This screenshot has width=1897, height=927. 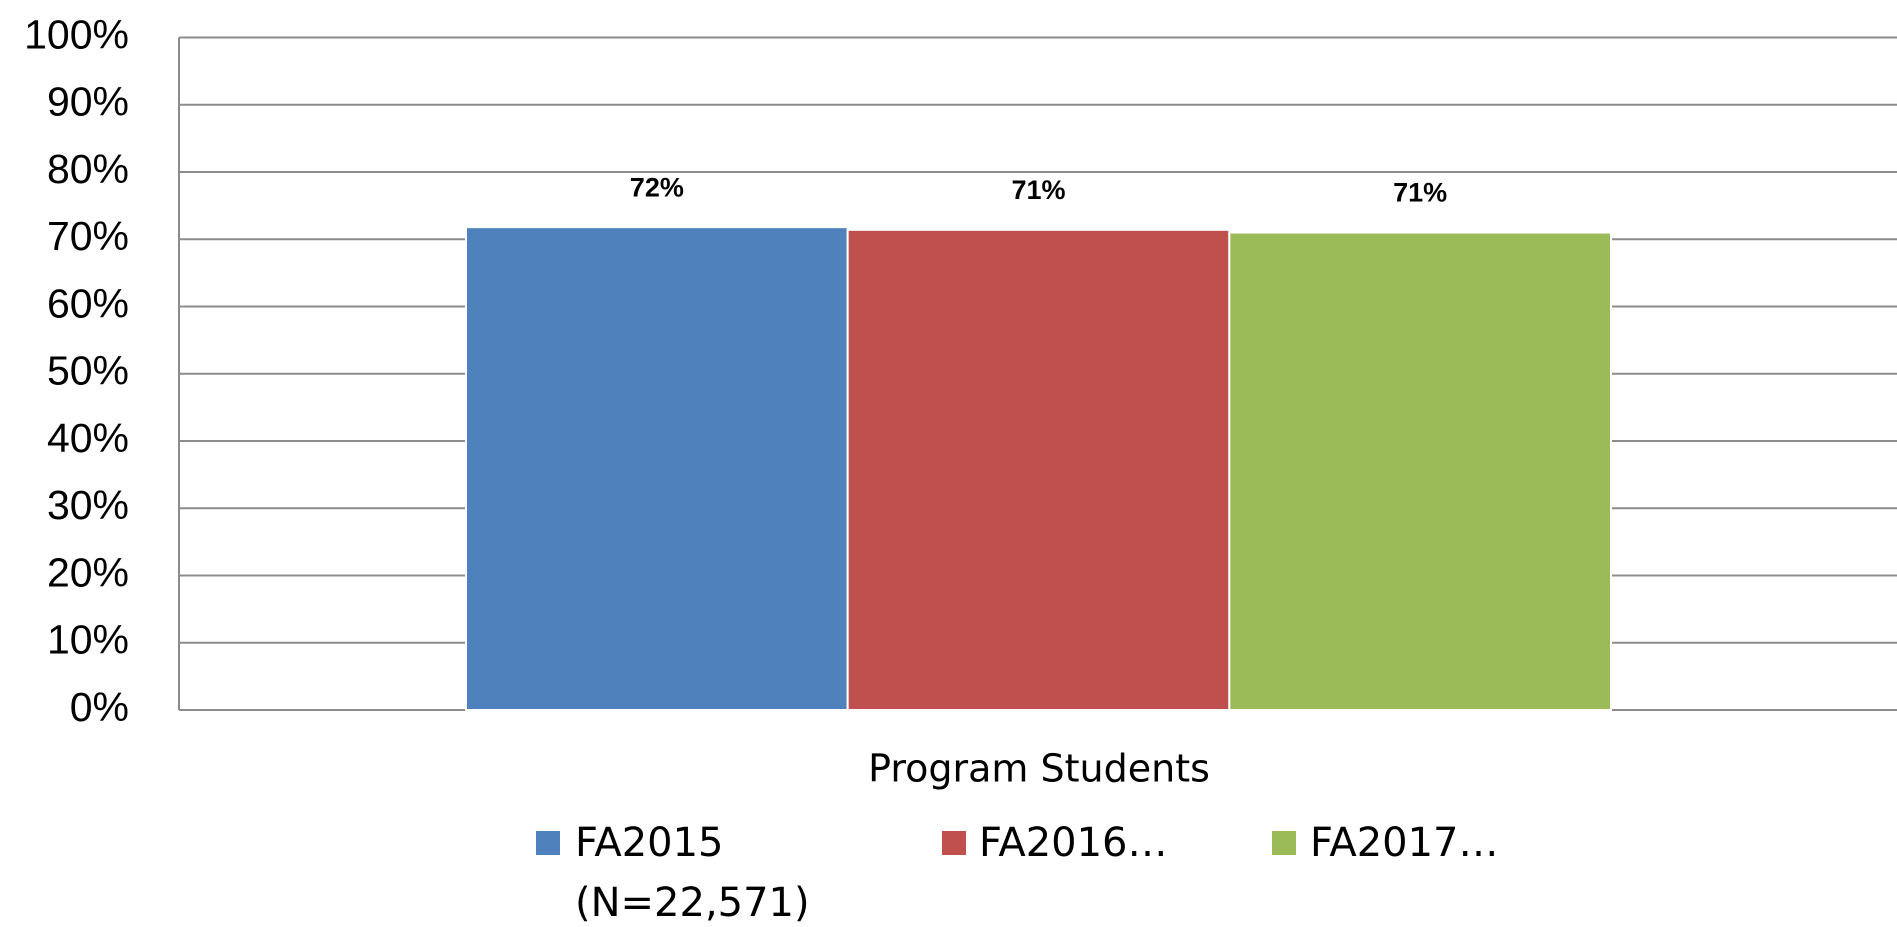 I want to click on y-tick-label: 90%, so click(x=88, y=102).